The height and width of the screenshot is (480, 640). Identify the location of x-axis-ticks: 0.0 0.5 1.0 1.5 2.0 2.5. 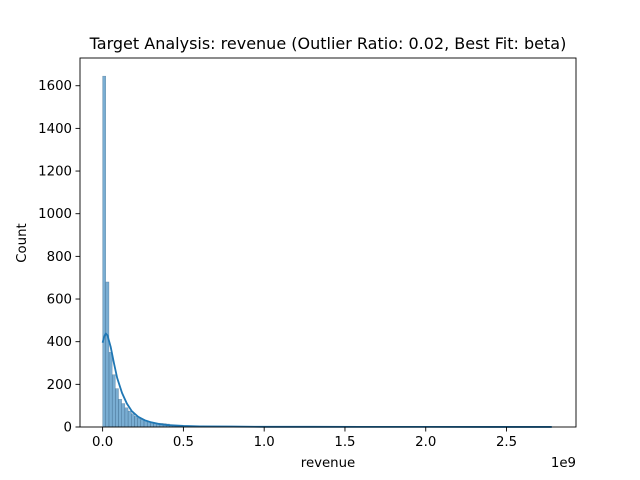
(304, 438).